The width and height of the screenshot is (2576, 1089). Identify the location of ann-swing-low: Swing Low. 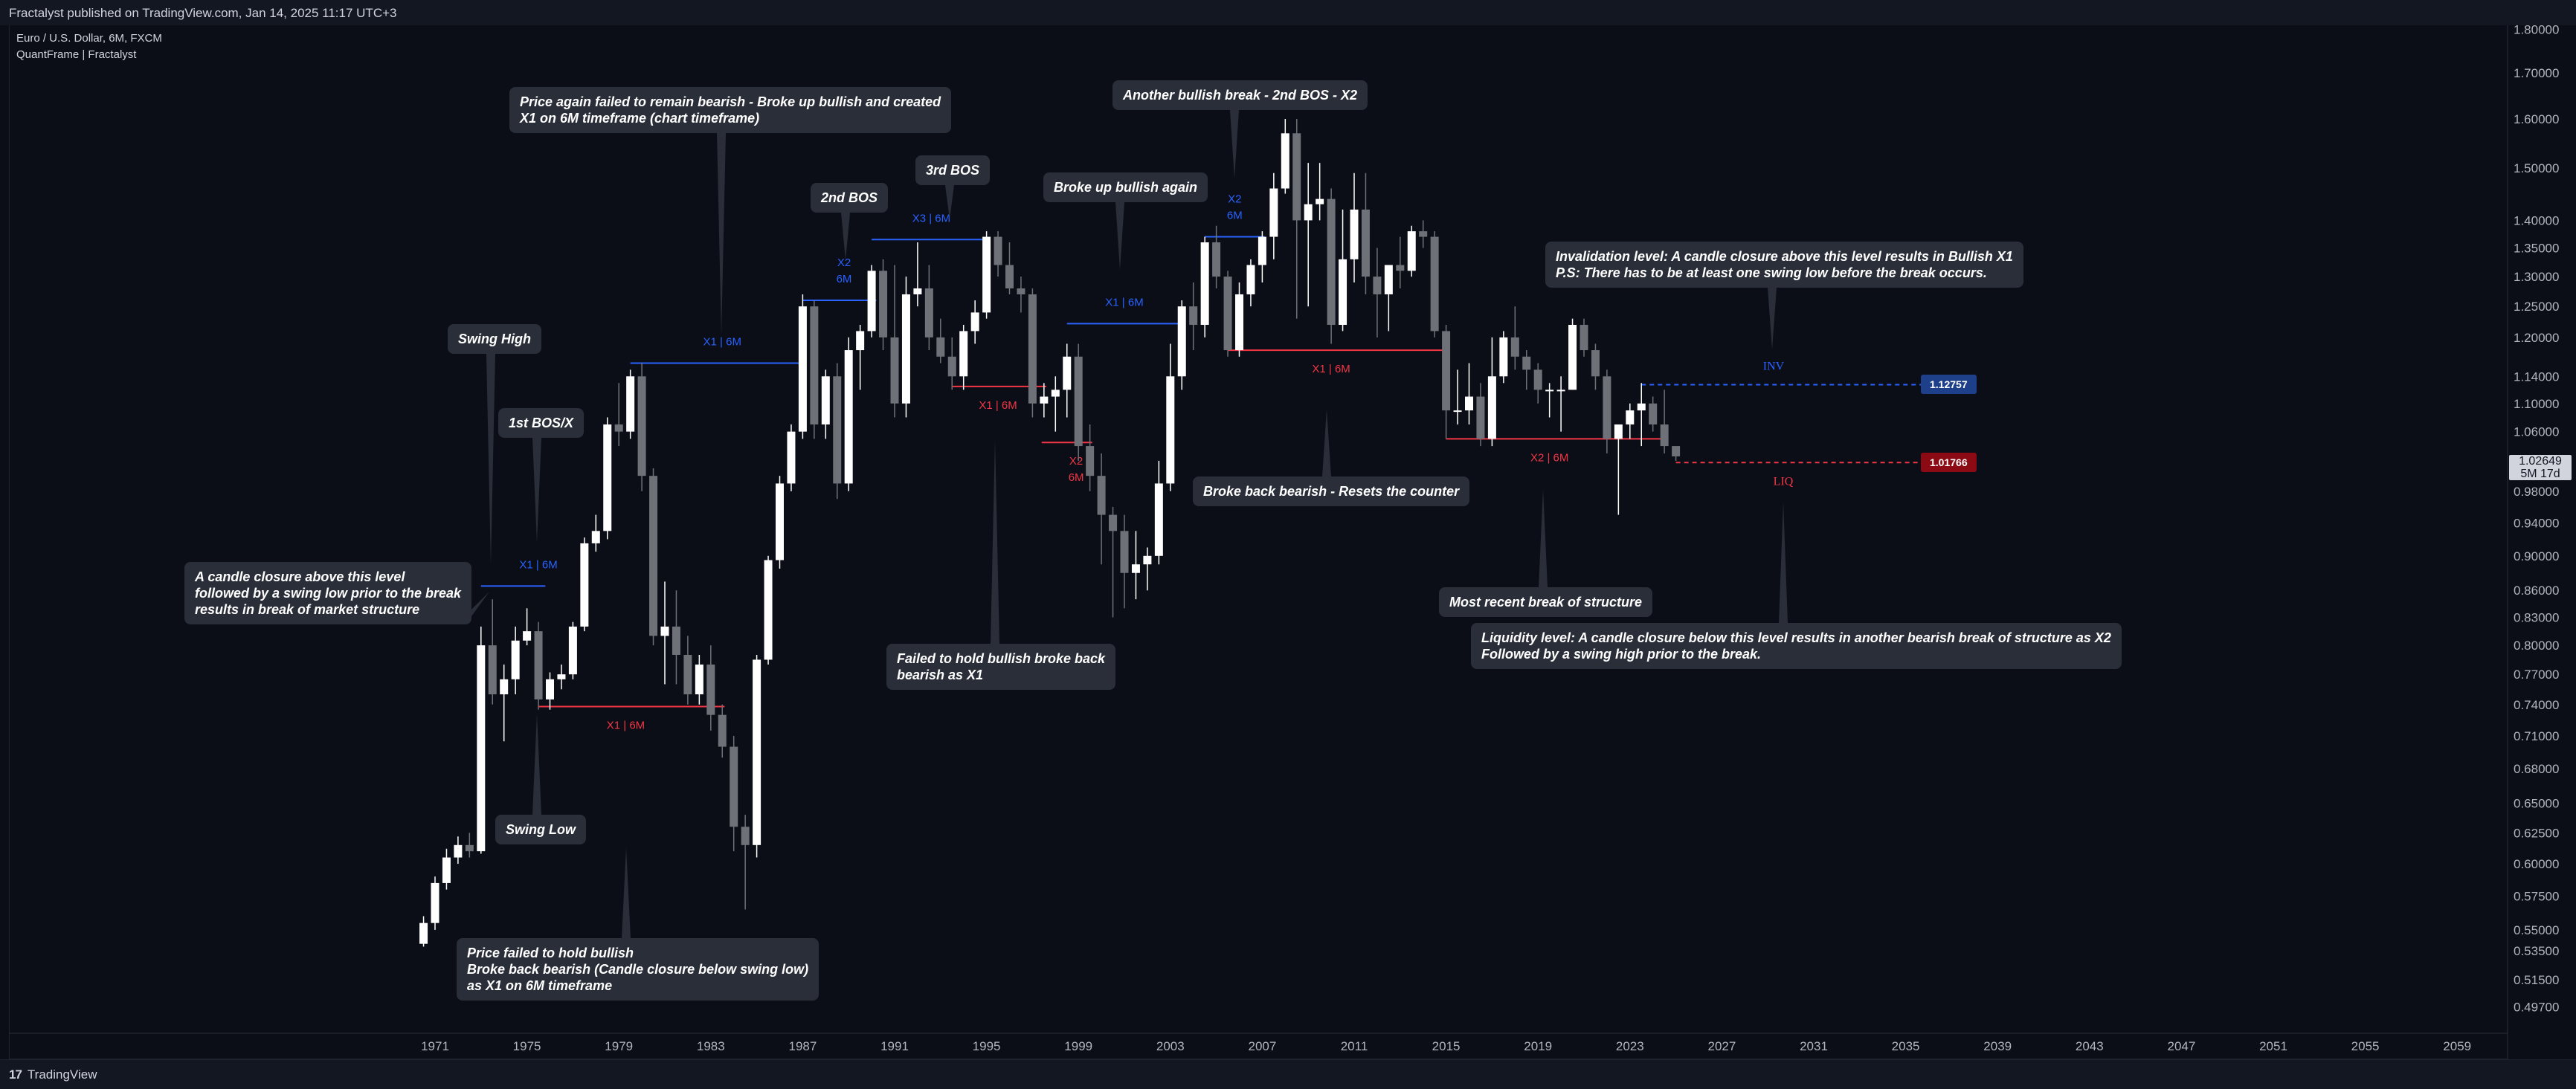
(540, 829).